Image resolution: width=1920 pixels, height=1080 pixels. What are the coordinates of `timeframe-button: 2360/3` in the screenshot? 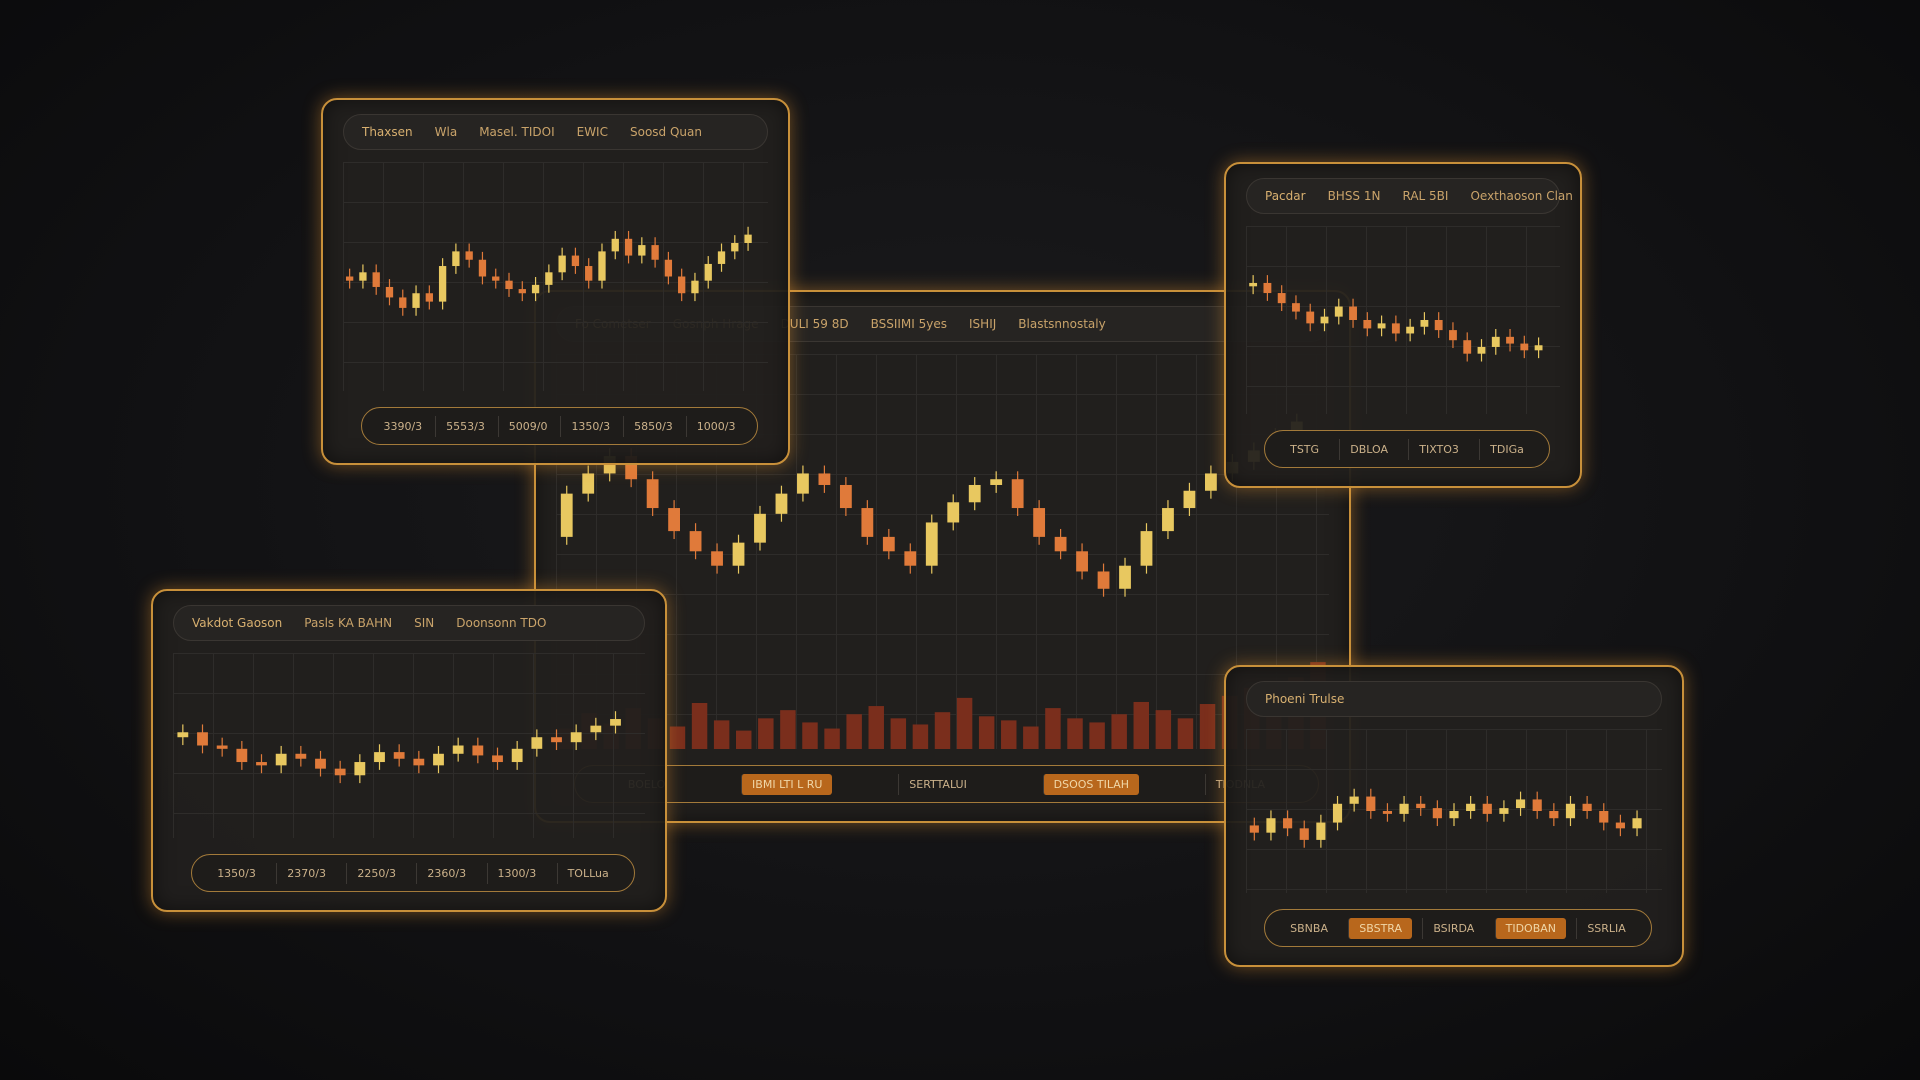 It's located at (446, 873).